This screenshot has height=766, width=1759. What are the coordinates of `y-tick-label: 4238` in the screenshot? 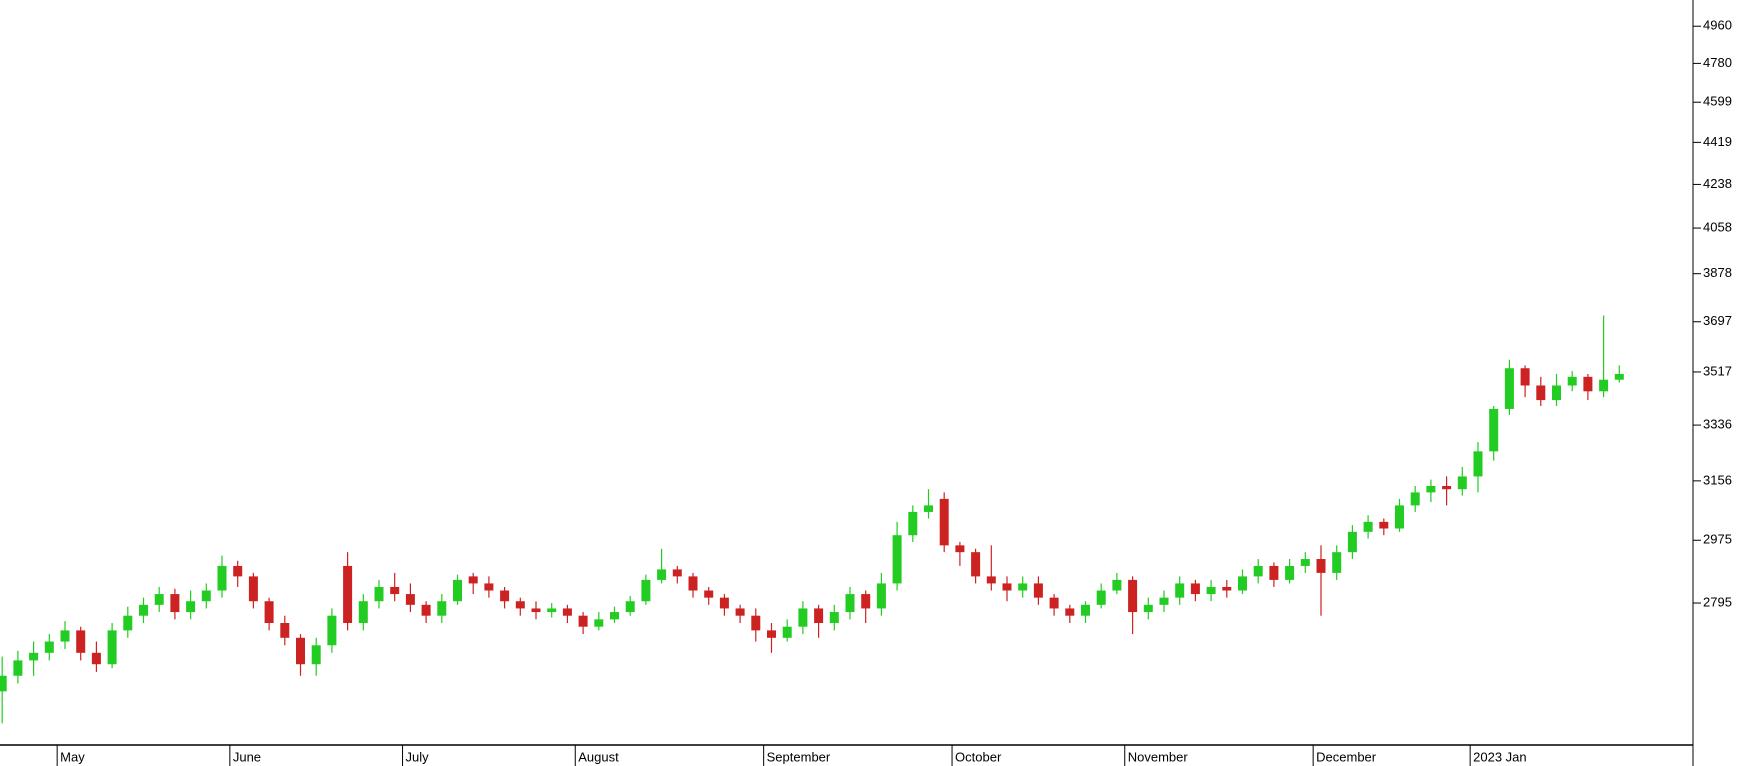 It's located at (1717, 183).